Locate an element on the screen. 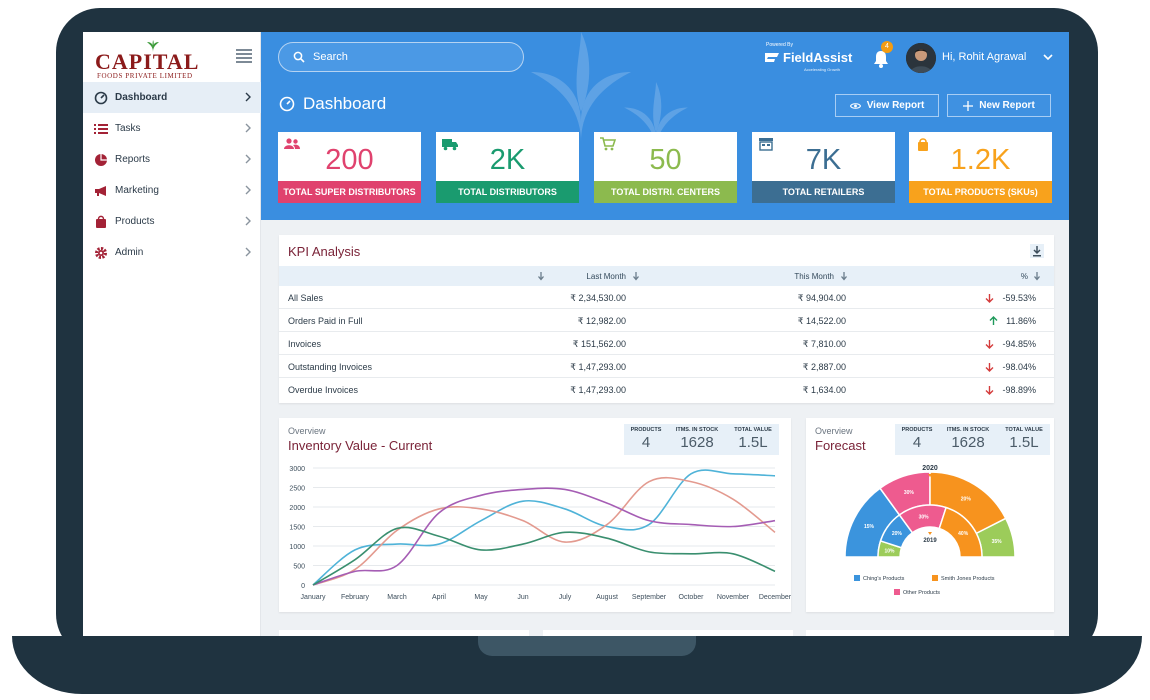 The height and width of the screenshot is (700, 1150). user-photo is located at coordinates (921, 58).